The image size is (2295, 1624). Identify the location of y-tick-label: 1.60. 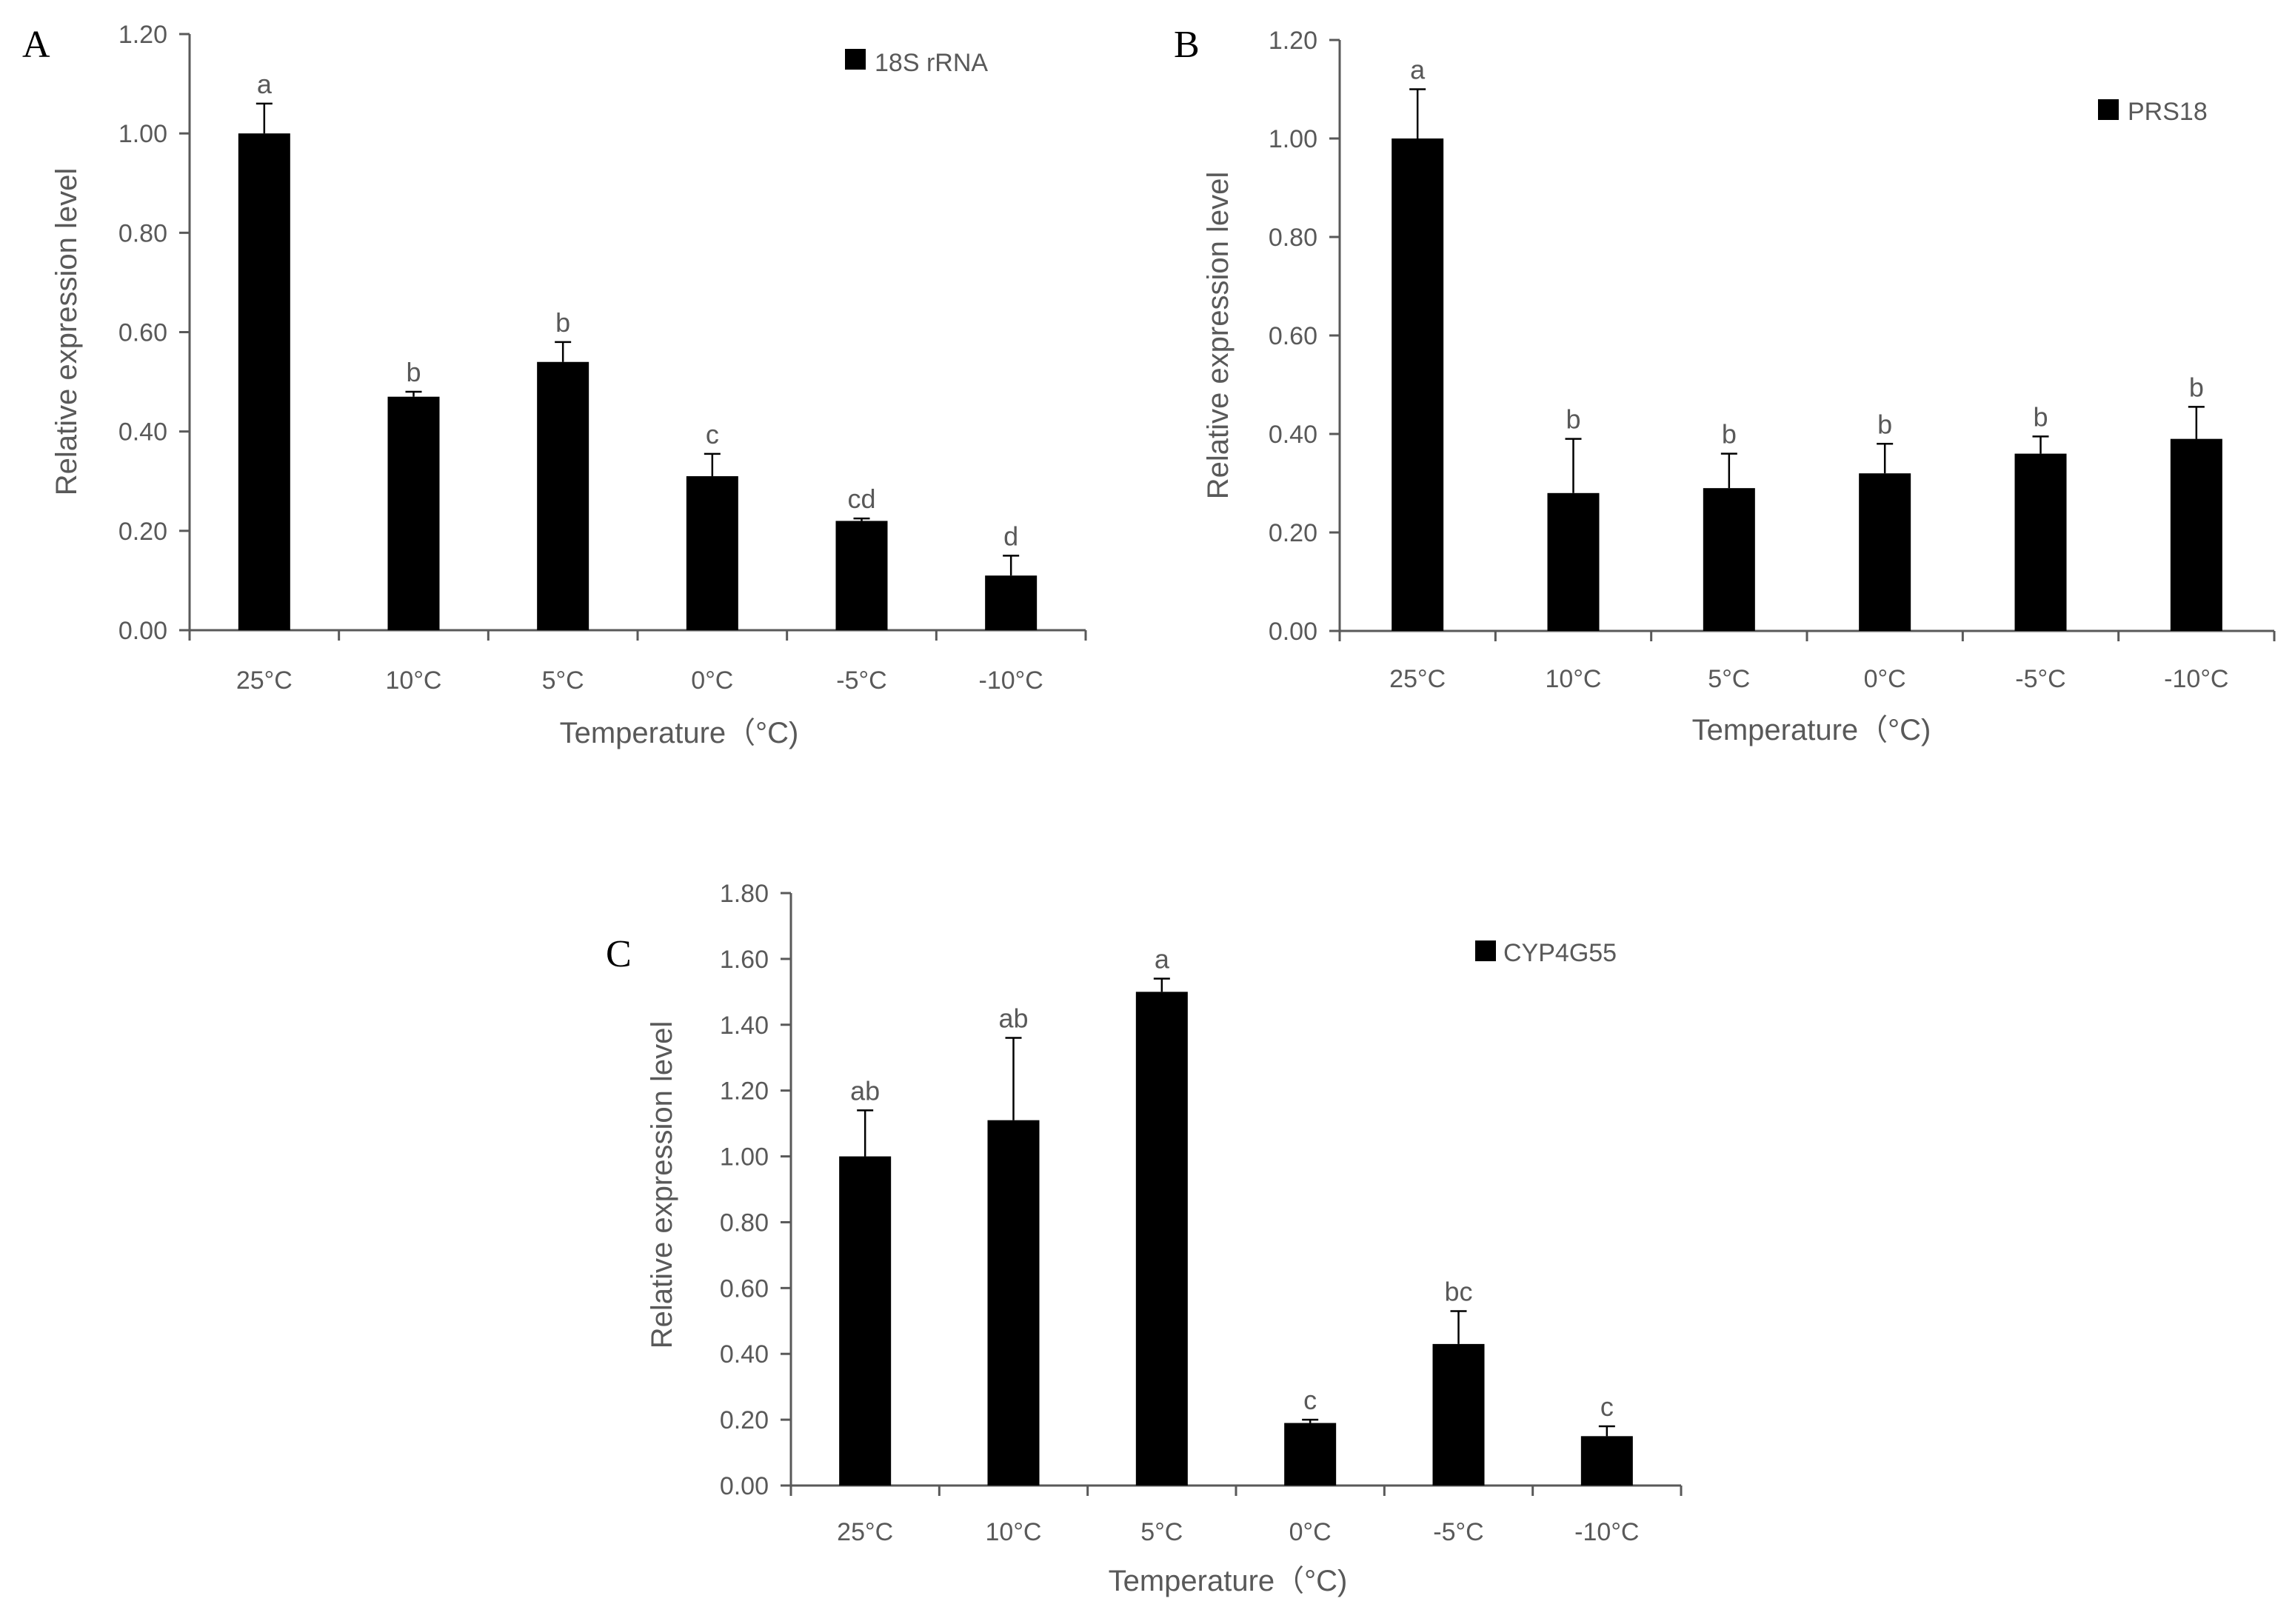
(745, 960).